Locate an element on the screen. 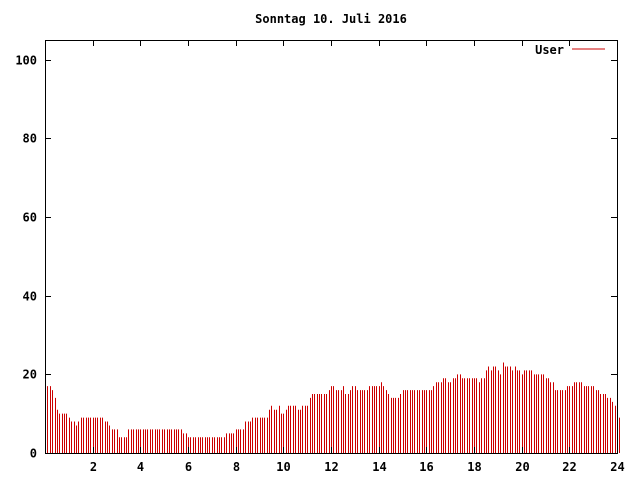 This screenshot has height=480, width=640. x-tick-label: 24 is located at coordinates (617, 467).